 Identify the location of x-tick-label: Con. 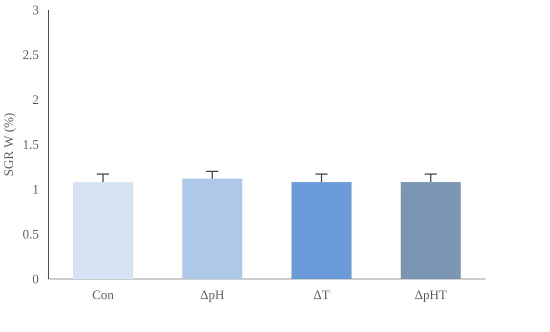
(103, 295).